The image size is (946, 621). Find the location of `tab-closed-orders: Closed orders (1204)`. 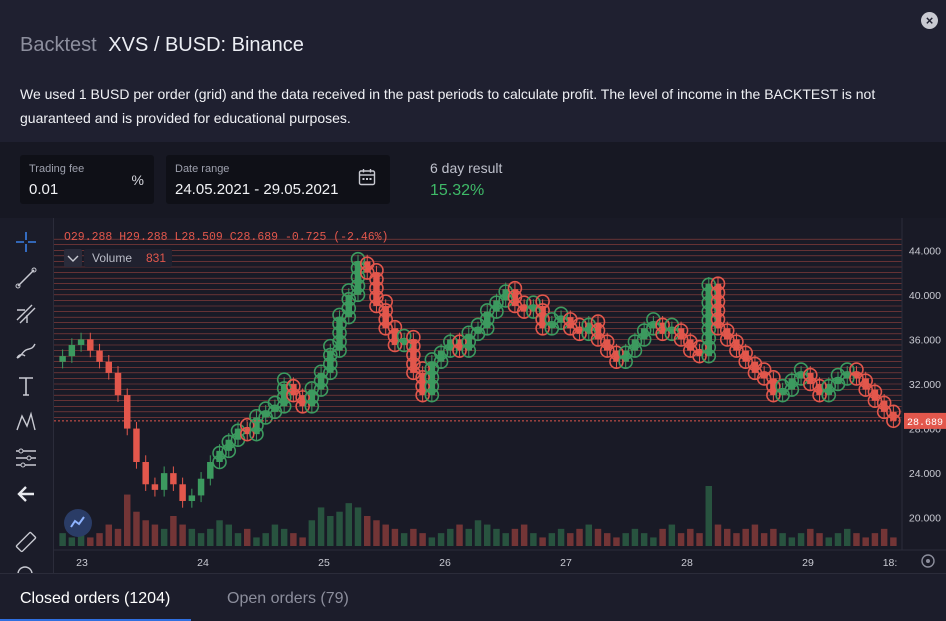

tab-closed-orders: Closed orders (1204) is located at coordinates (95, 598).